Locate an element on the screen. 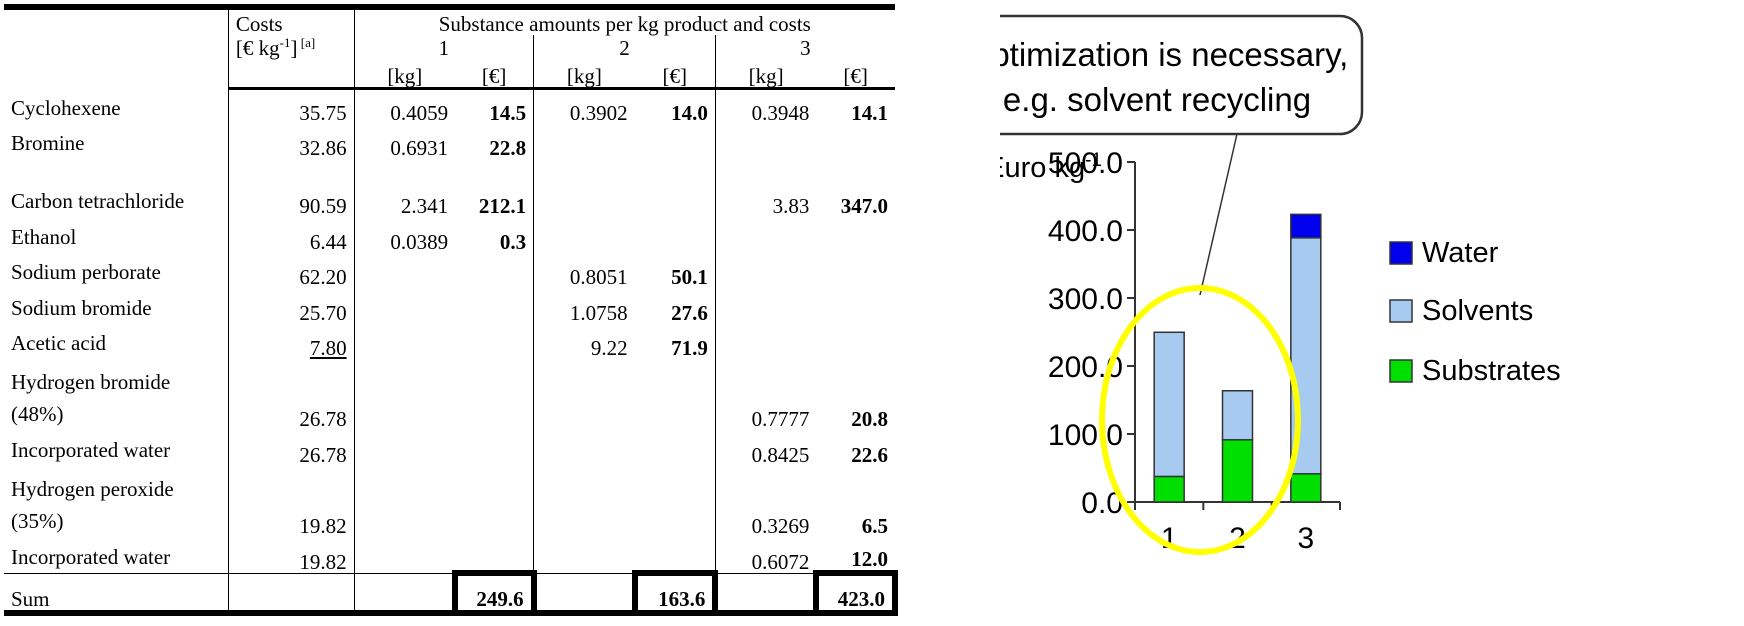  row-eur-3: 20.8 is located at coordinates (869, 419).